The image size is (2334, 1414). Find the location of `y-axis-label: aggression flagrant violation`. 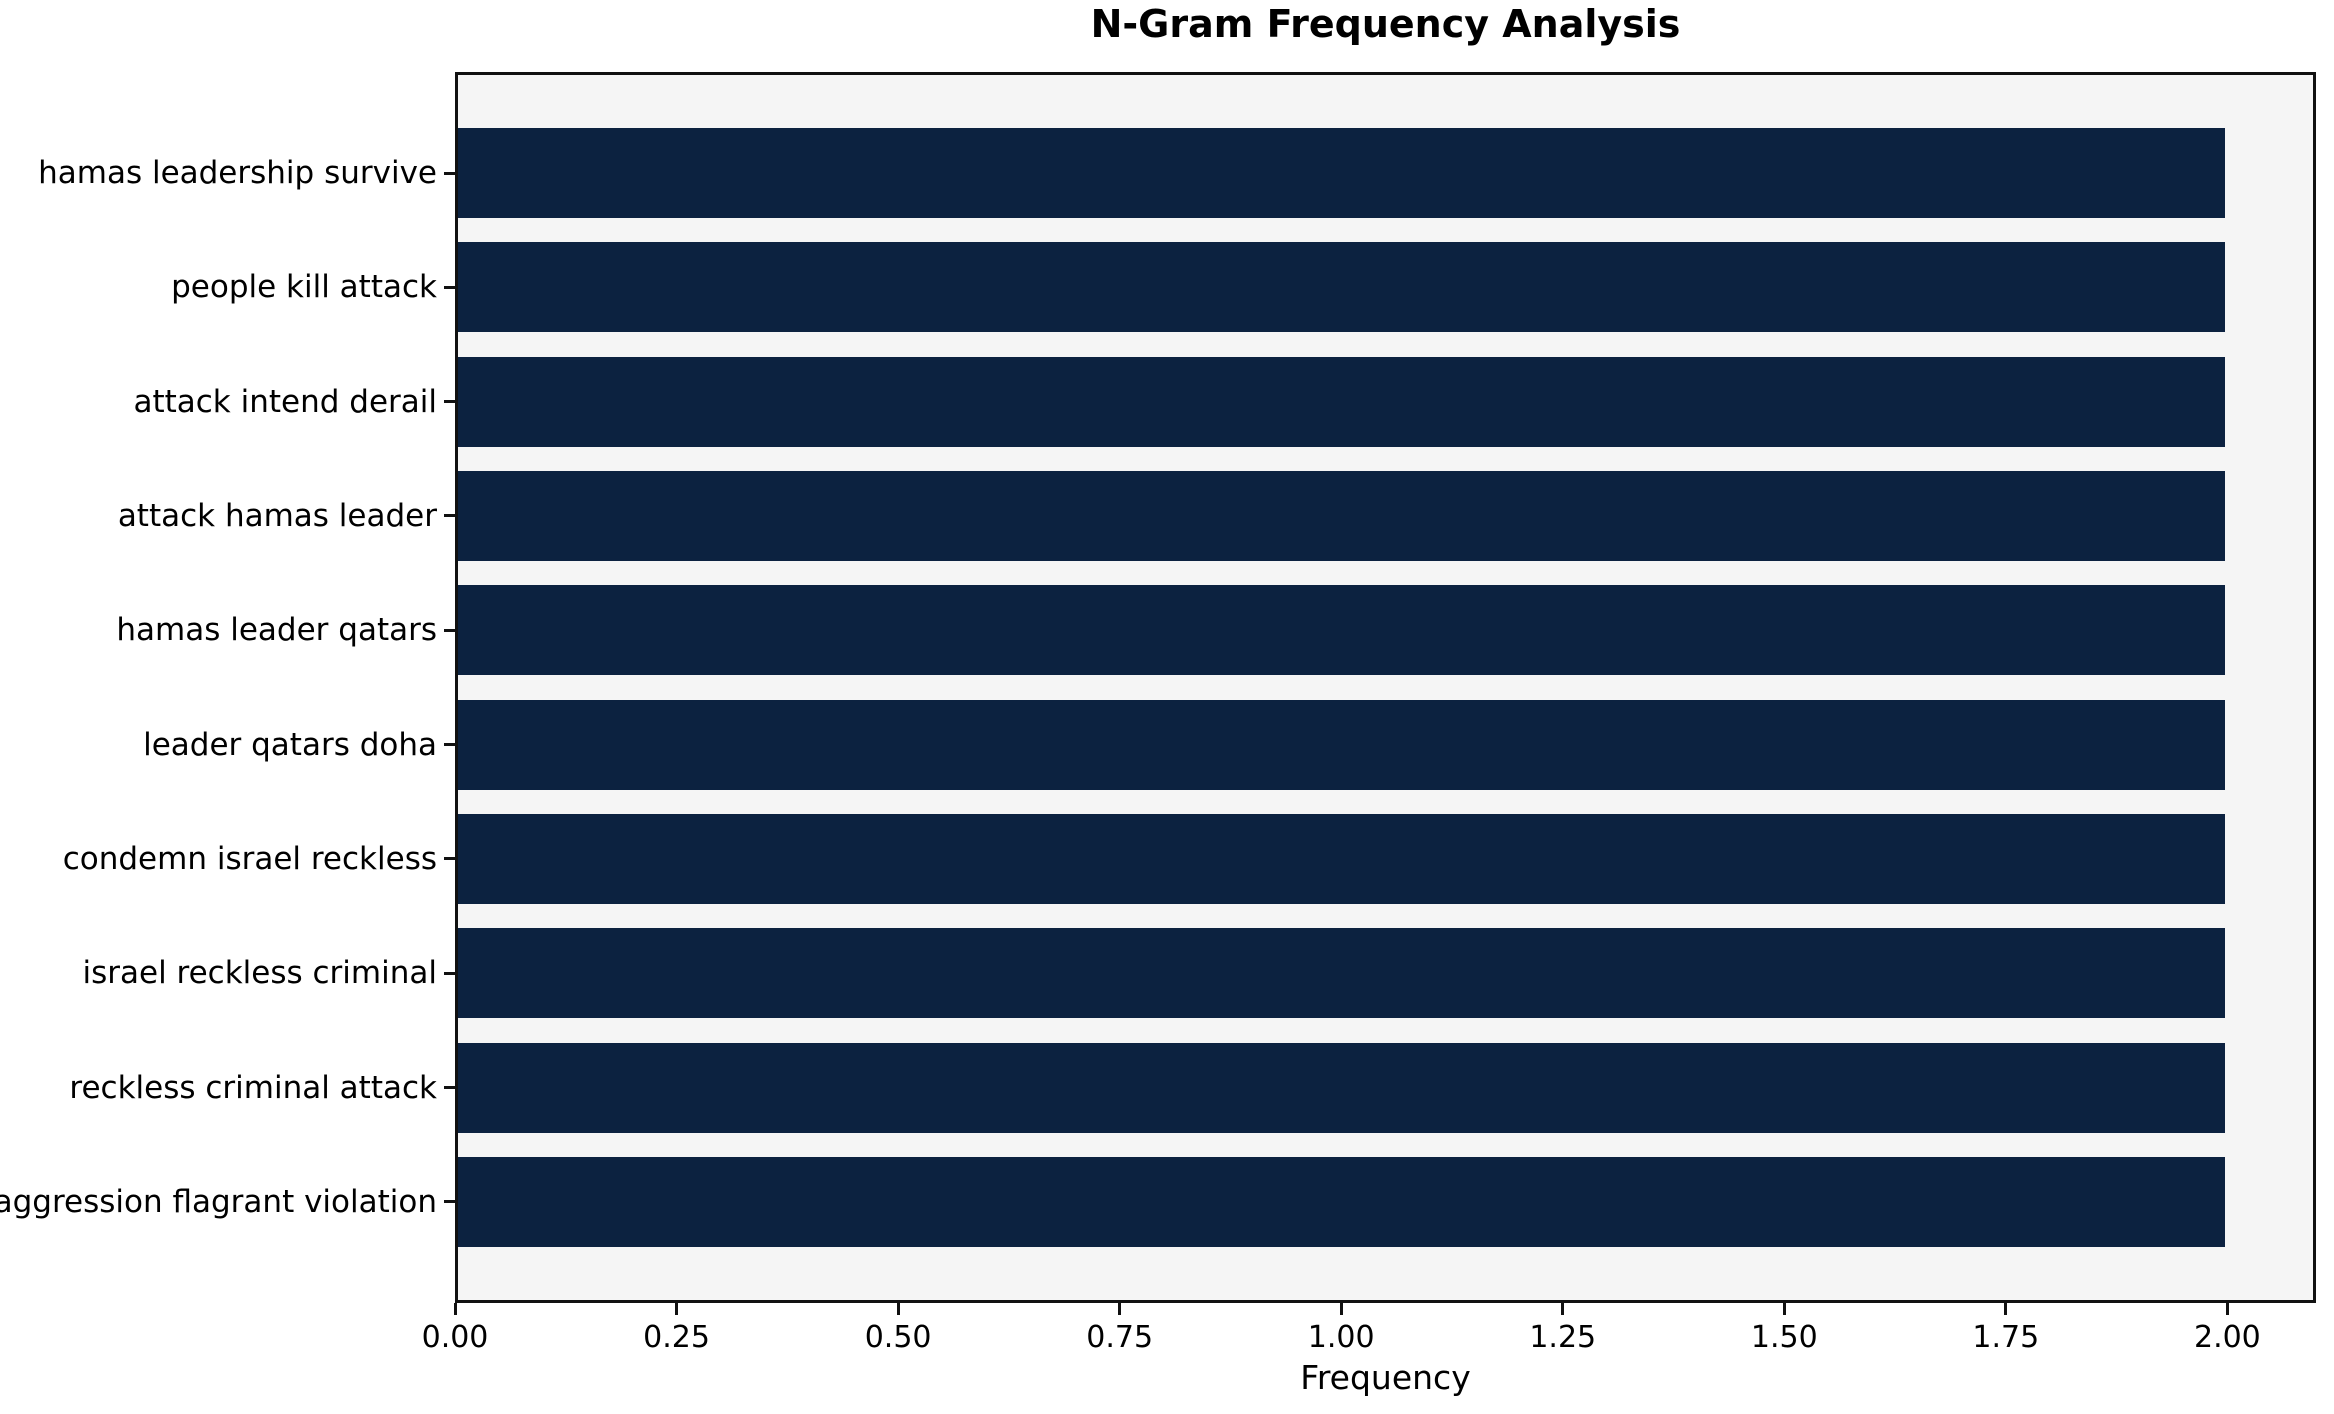

y-axis-label: aggression flagrant violation is located at coordinates (218, 1201).